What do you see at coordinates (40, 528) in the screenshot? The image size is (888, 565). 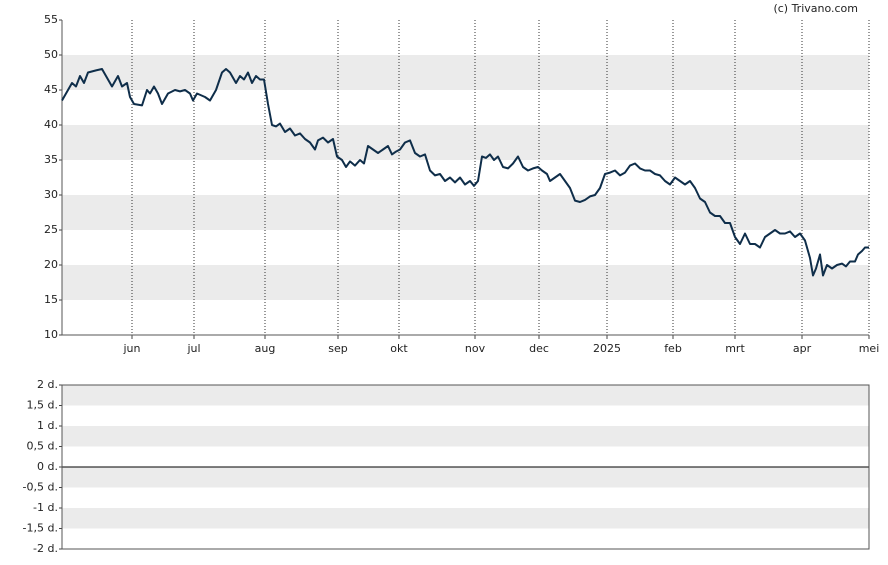 I see `y-tick-label: -1,5 d.` at bounding box center [40, 528].